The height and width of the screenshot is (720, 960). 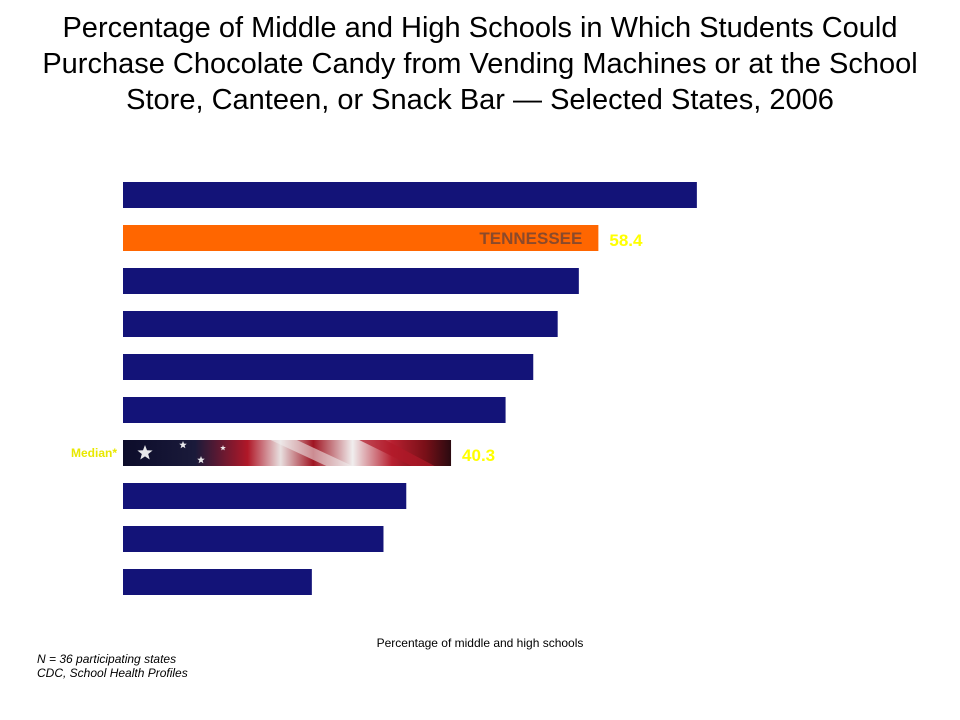 What do you see at coordinates (287, 453) in the screenshot?
I see `bar-median` at bounding box center [287, 453].